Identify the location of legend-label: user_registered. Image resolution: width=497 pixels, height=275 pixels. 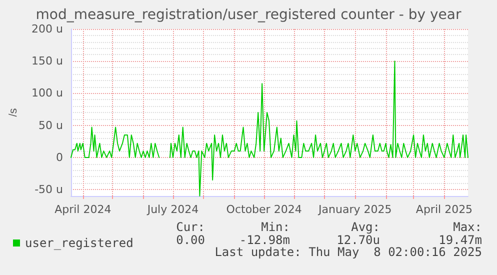
(79, 243).